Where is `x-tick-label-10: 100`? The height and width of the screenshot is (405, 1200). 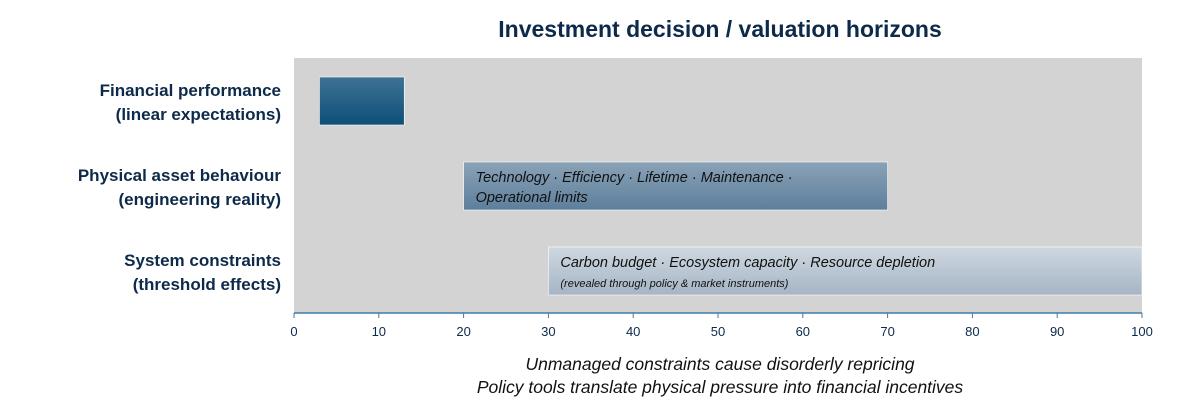
x-tick-label-10: 100 is located at coordinates (1142, 331).